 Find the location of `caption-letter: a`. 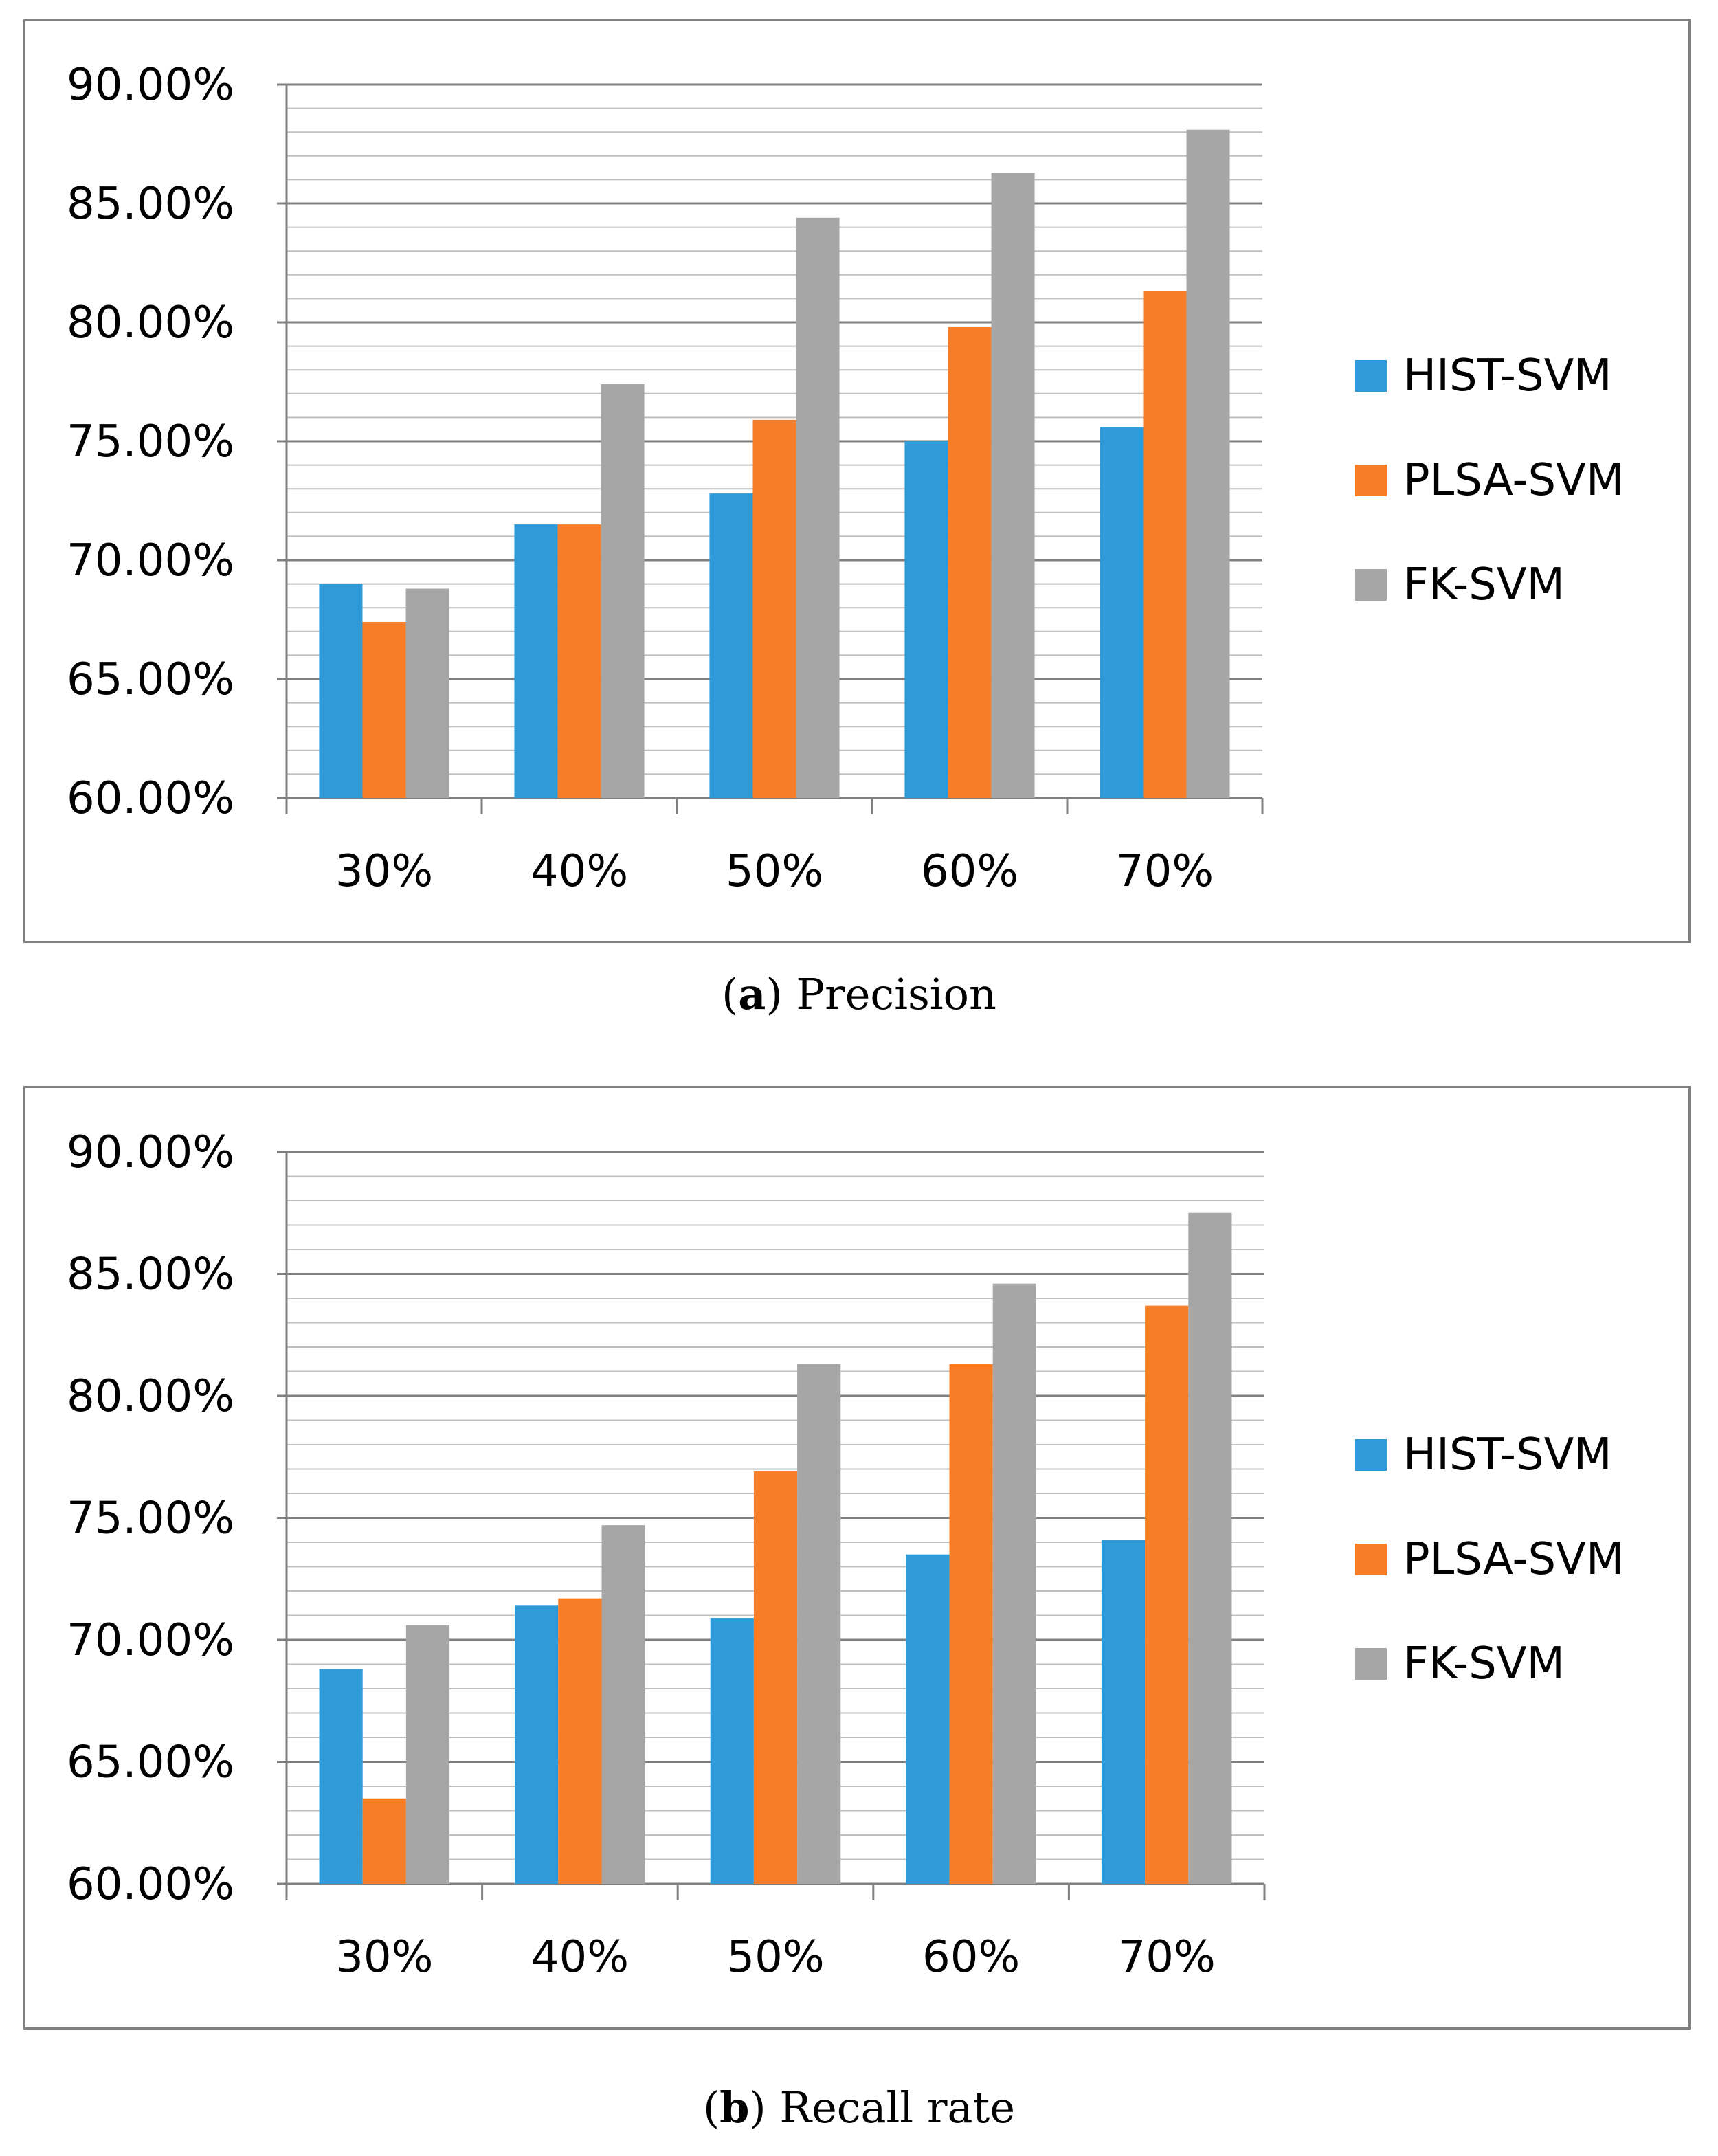

caption-letter: a is located at coordinates (752, 994).